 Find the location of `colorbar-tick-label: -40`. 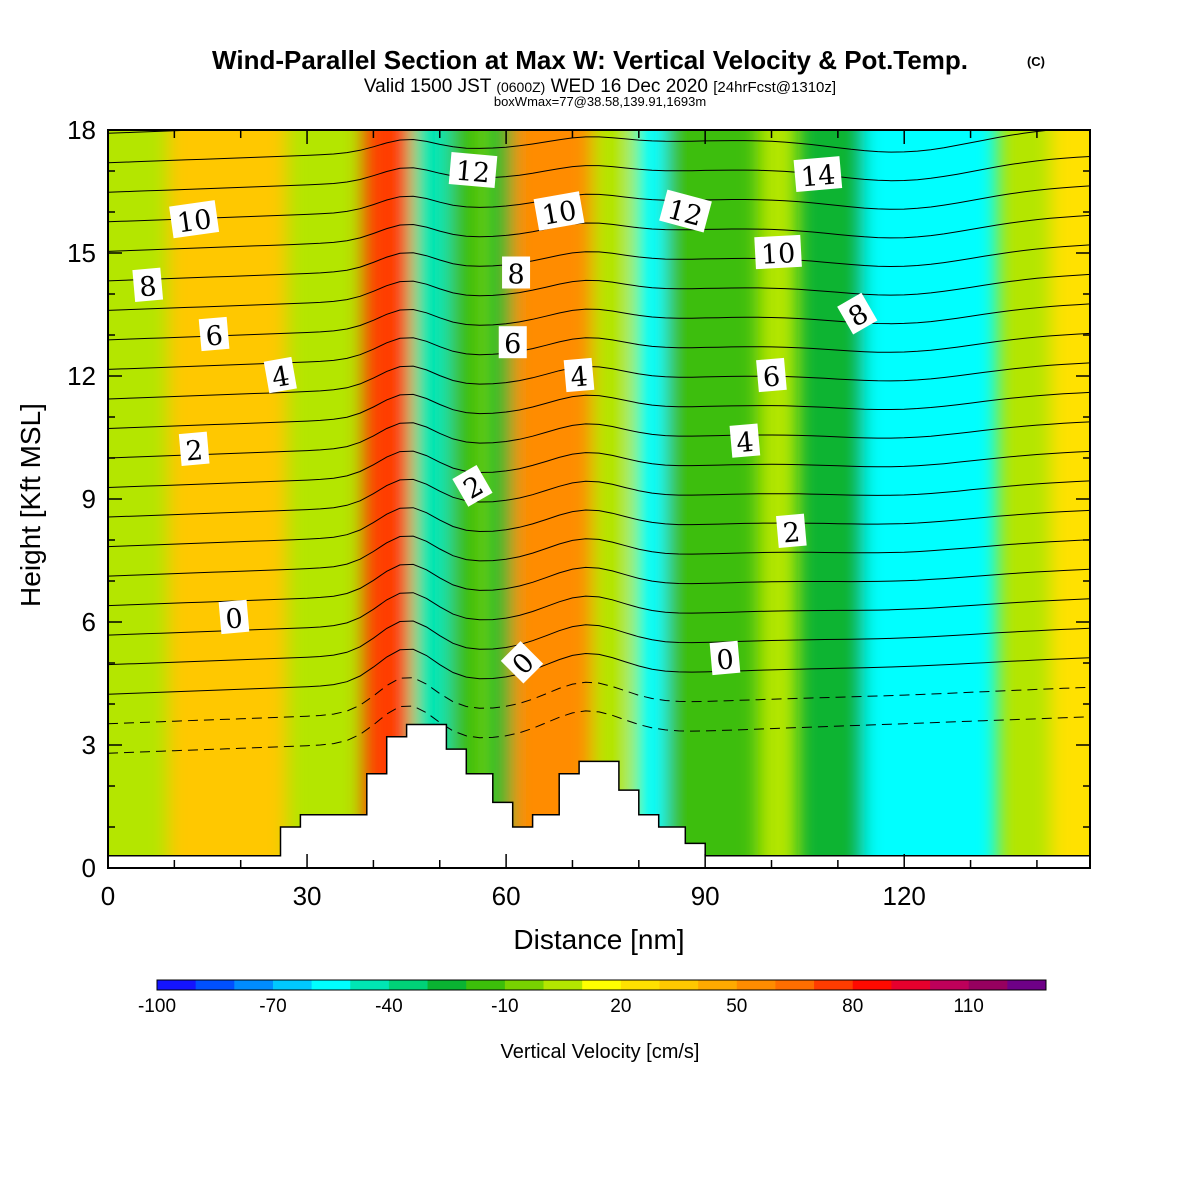

colorbar-tick-label: -40 is located at coordinates (388, 1006).